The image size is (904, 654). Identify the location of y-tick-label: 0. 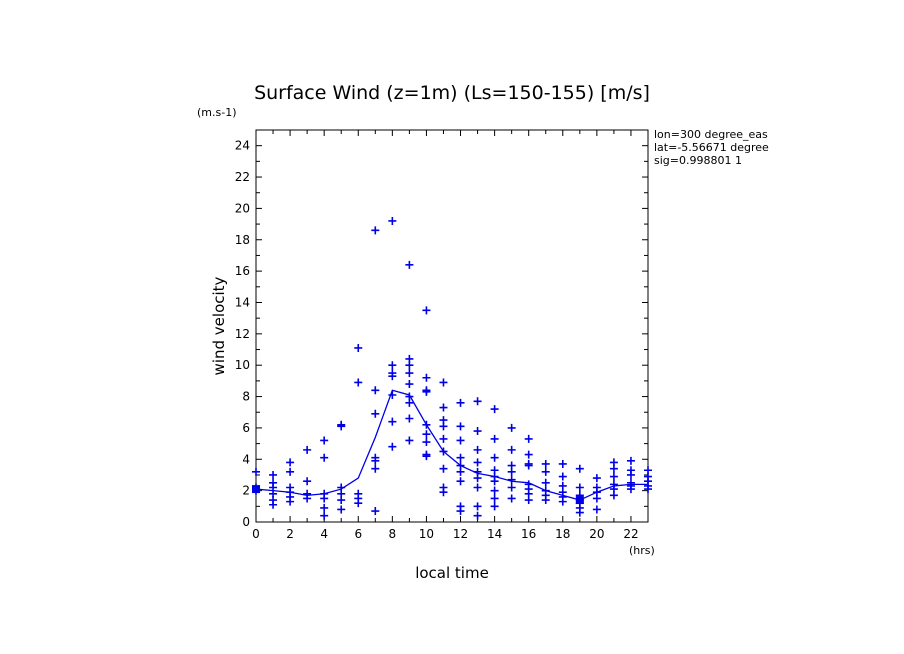
(246, 522).